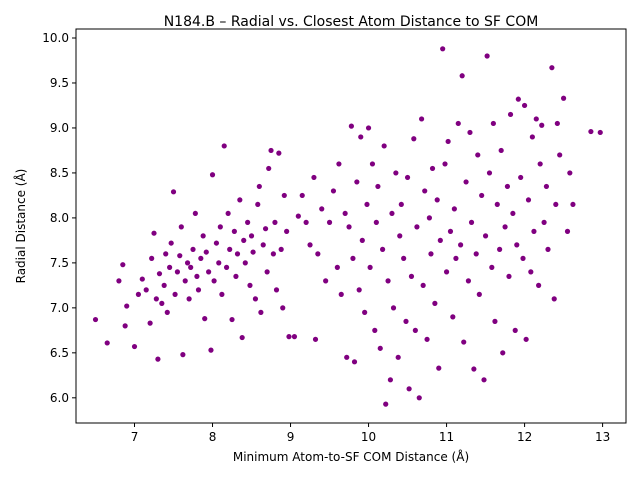 The image size is (640, 480). I want to click on x-tick-label: 9, so click(291, 437).